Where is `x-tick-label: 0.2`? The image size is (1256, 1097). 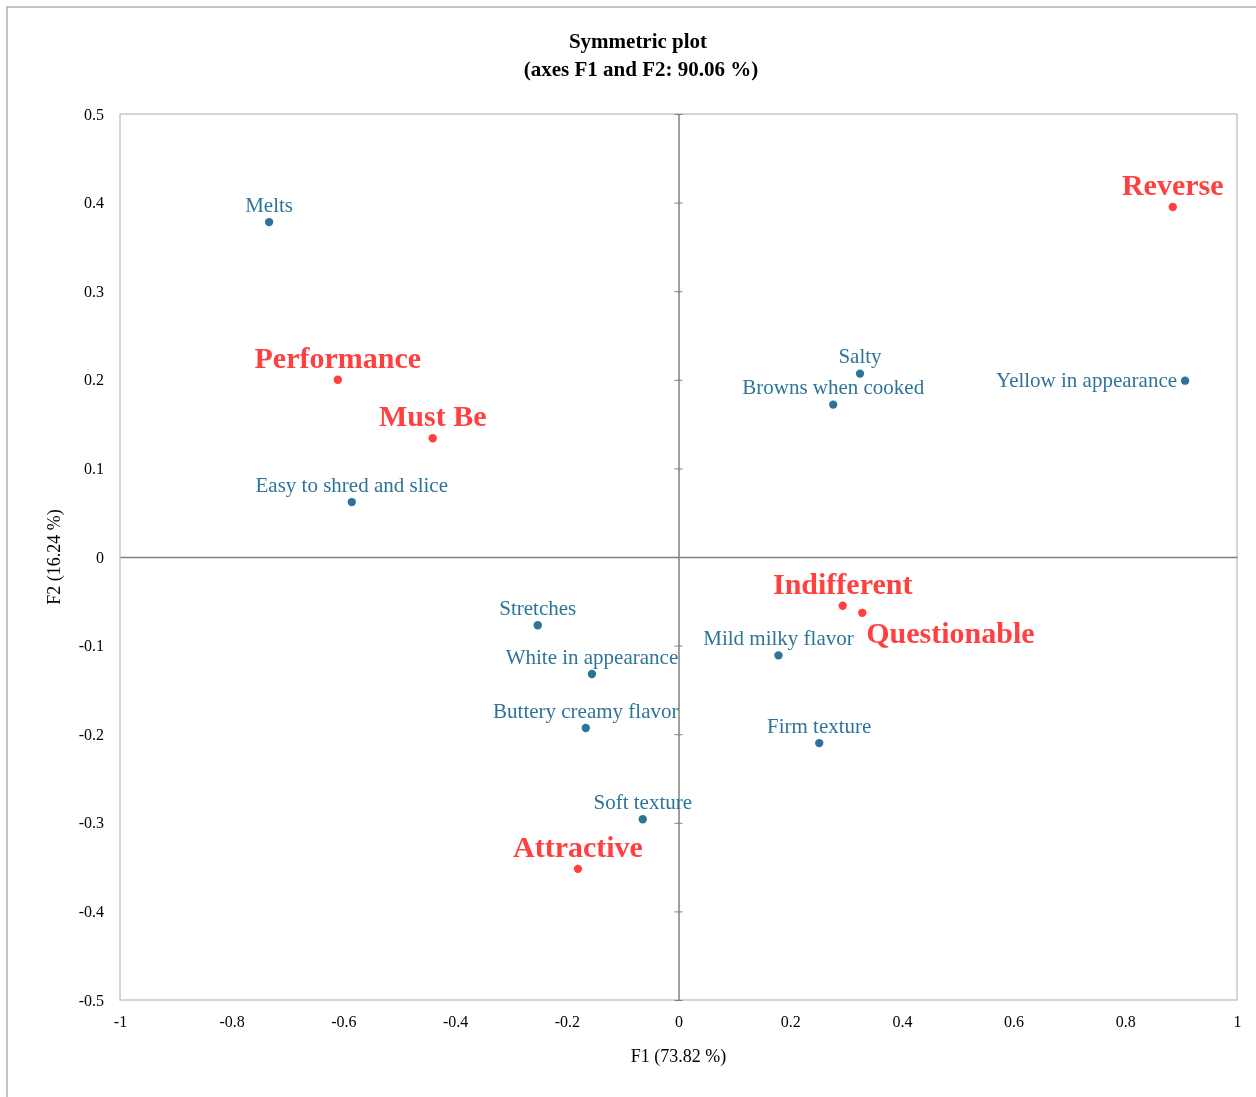 x-tick-label: 0.2 is located at coordinates (790, 1022).